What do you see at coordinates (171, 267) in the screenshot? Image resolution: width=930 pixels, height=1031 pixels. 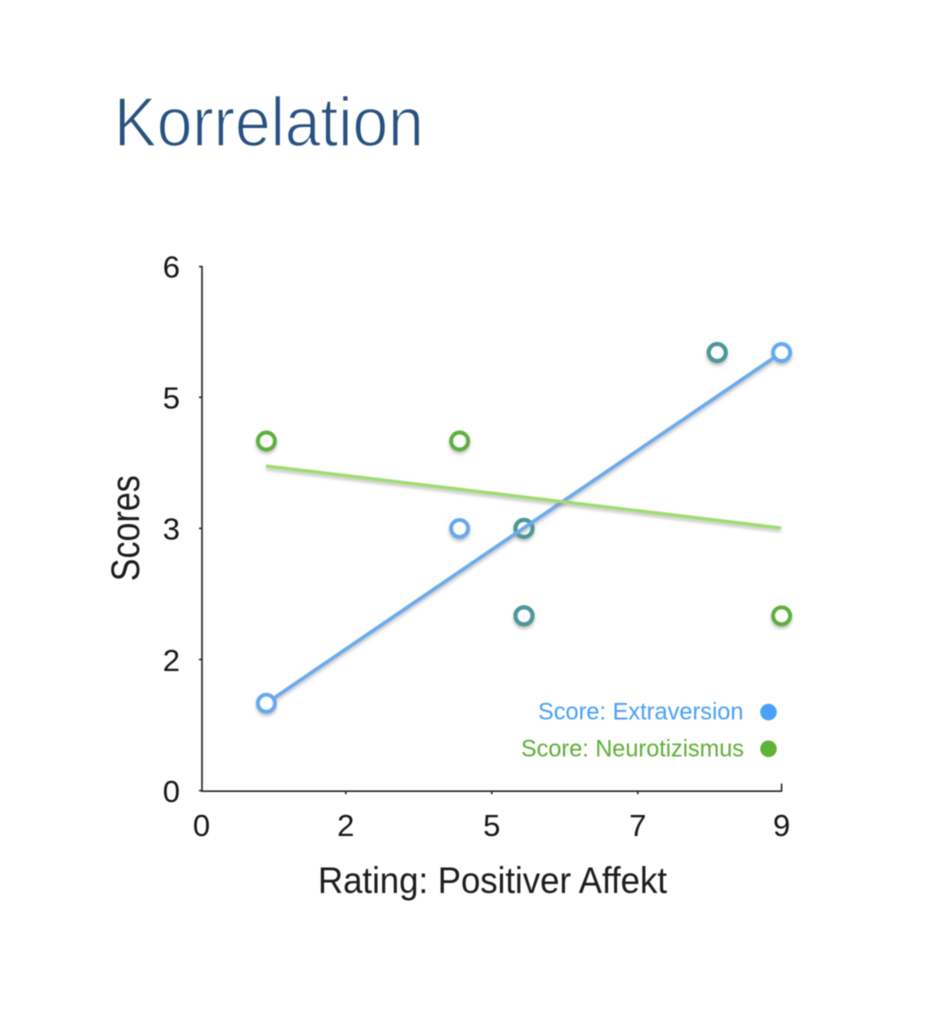 I see `svg-text: 6` at bounding box center [171, 267].